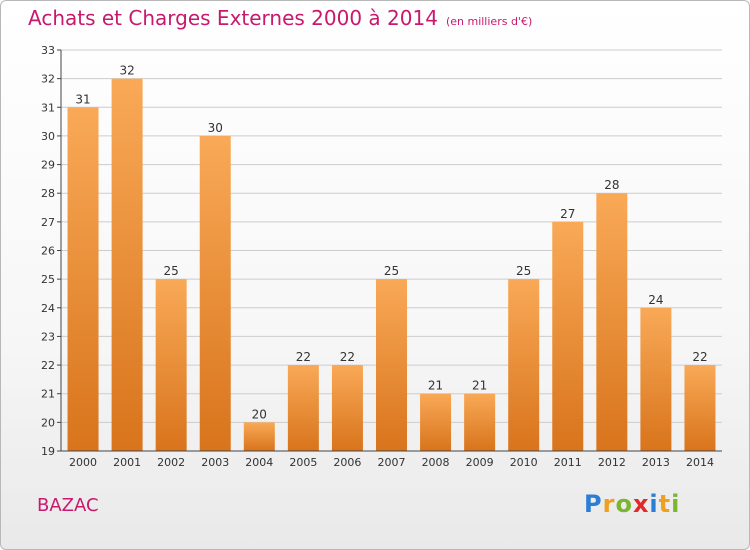 This screenshot has height=550, width=750. Describe the element at coordinates (82, 99) in the screenshot. I see `data-label-2000: 31` at that location.